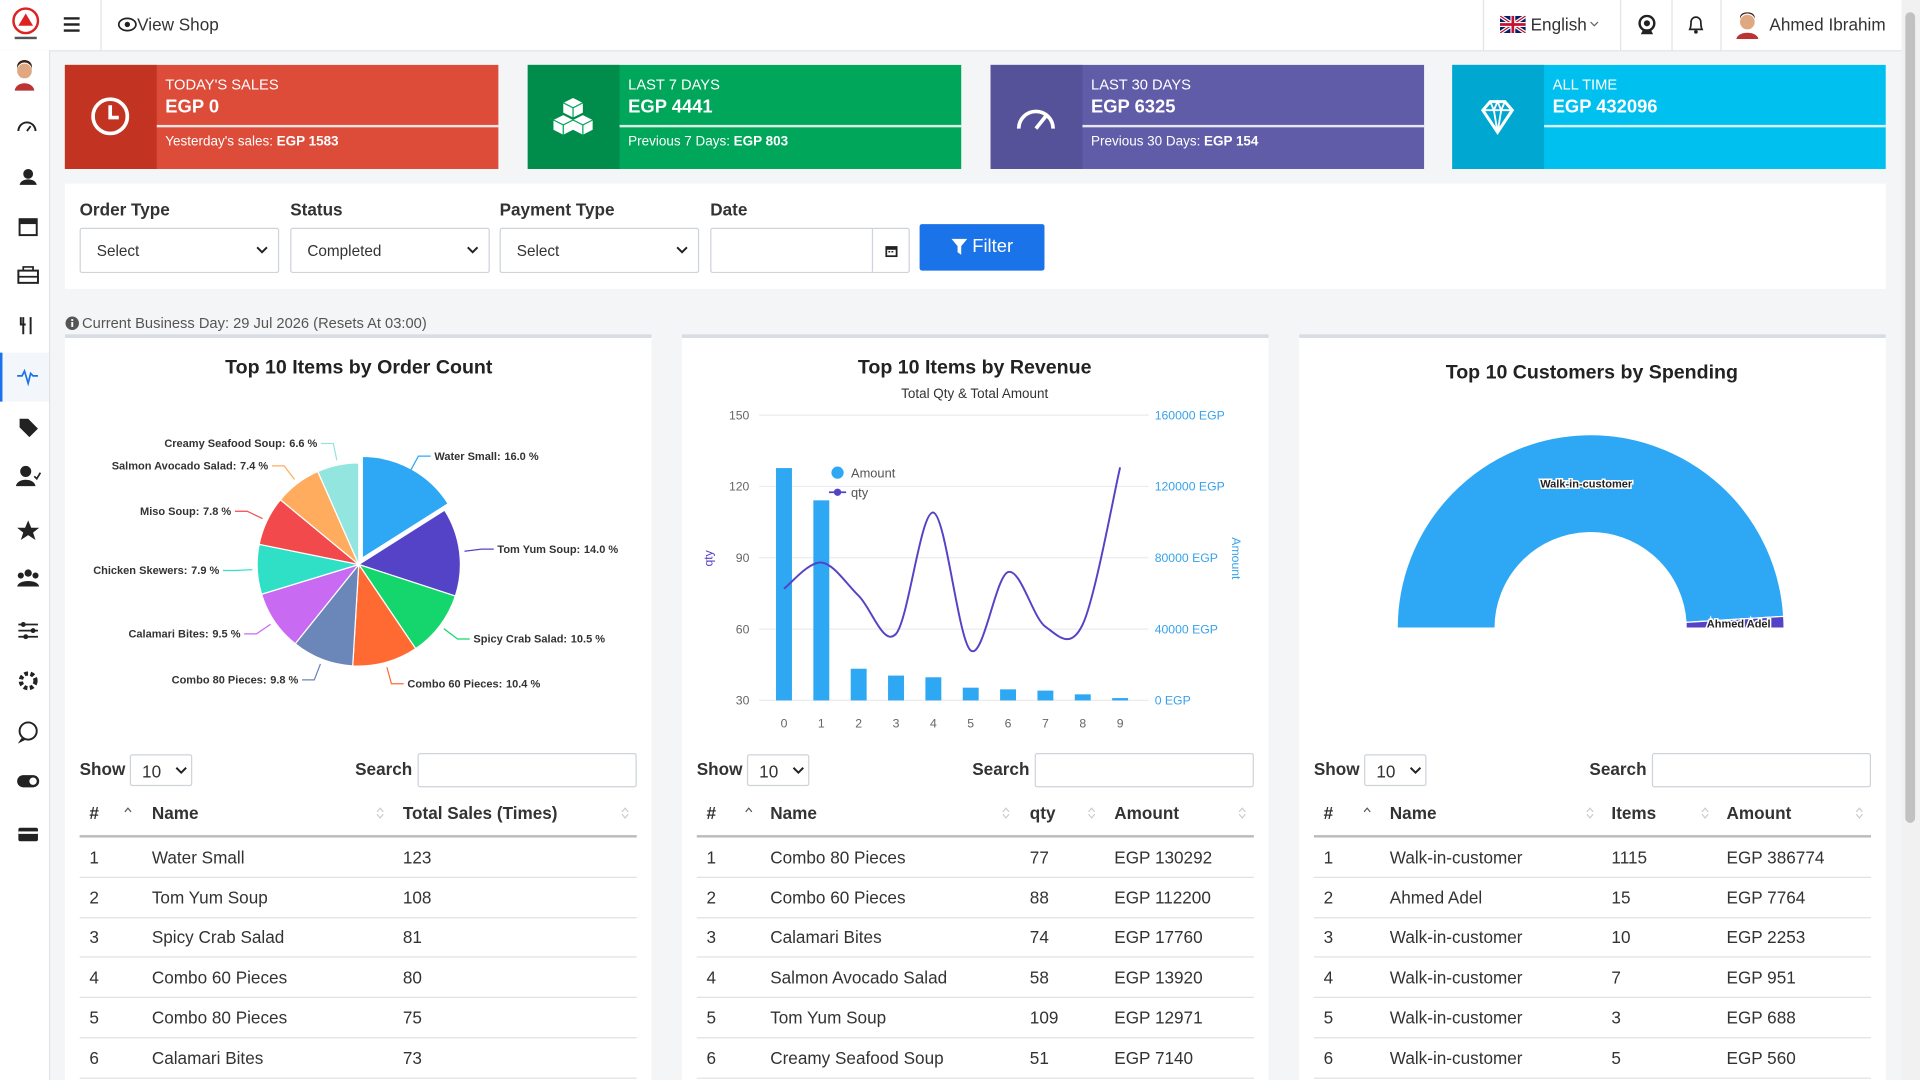 The image size is (1920, 1080). What do you see at coordinates (1621, 897) in the screenshot?
I see `table-cell: 15` at bounding box center [1621, 897].